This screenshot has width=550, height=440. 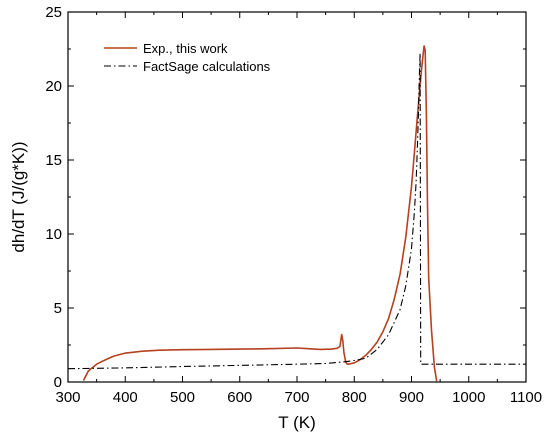 I want to click on legend-label-exp: Exp., this work, so click(x=185, y=48).